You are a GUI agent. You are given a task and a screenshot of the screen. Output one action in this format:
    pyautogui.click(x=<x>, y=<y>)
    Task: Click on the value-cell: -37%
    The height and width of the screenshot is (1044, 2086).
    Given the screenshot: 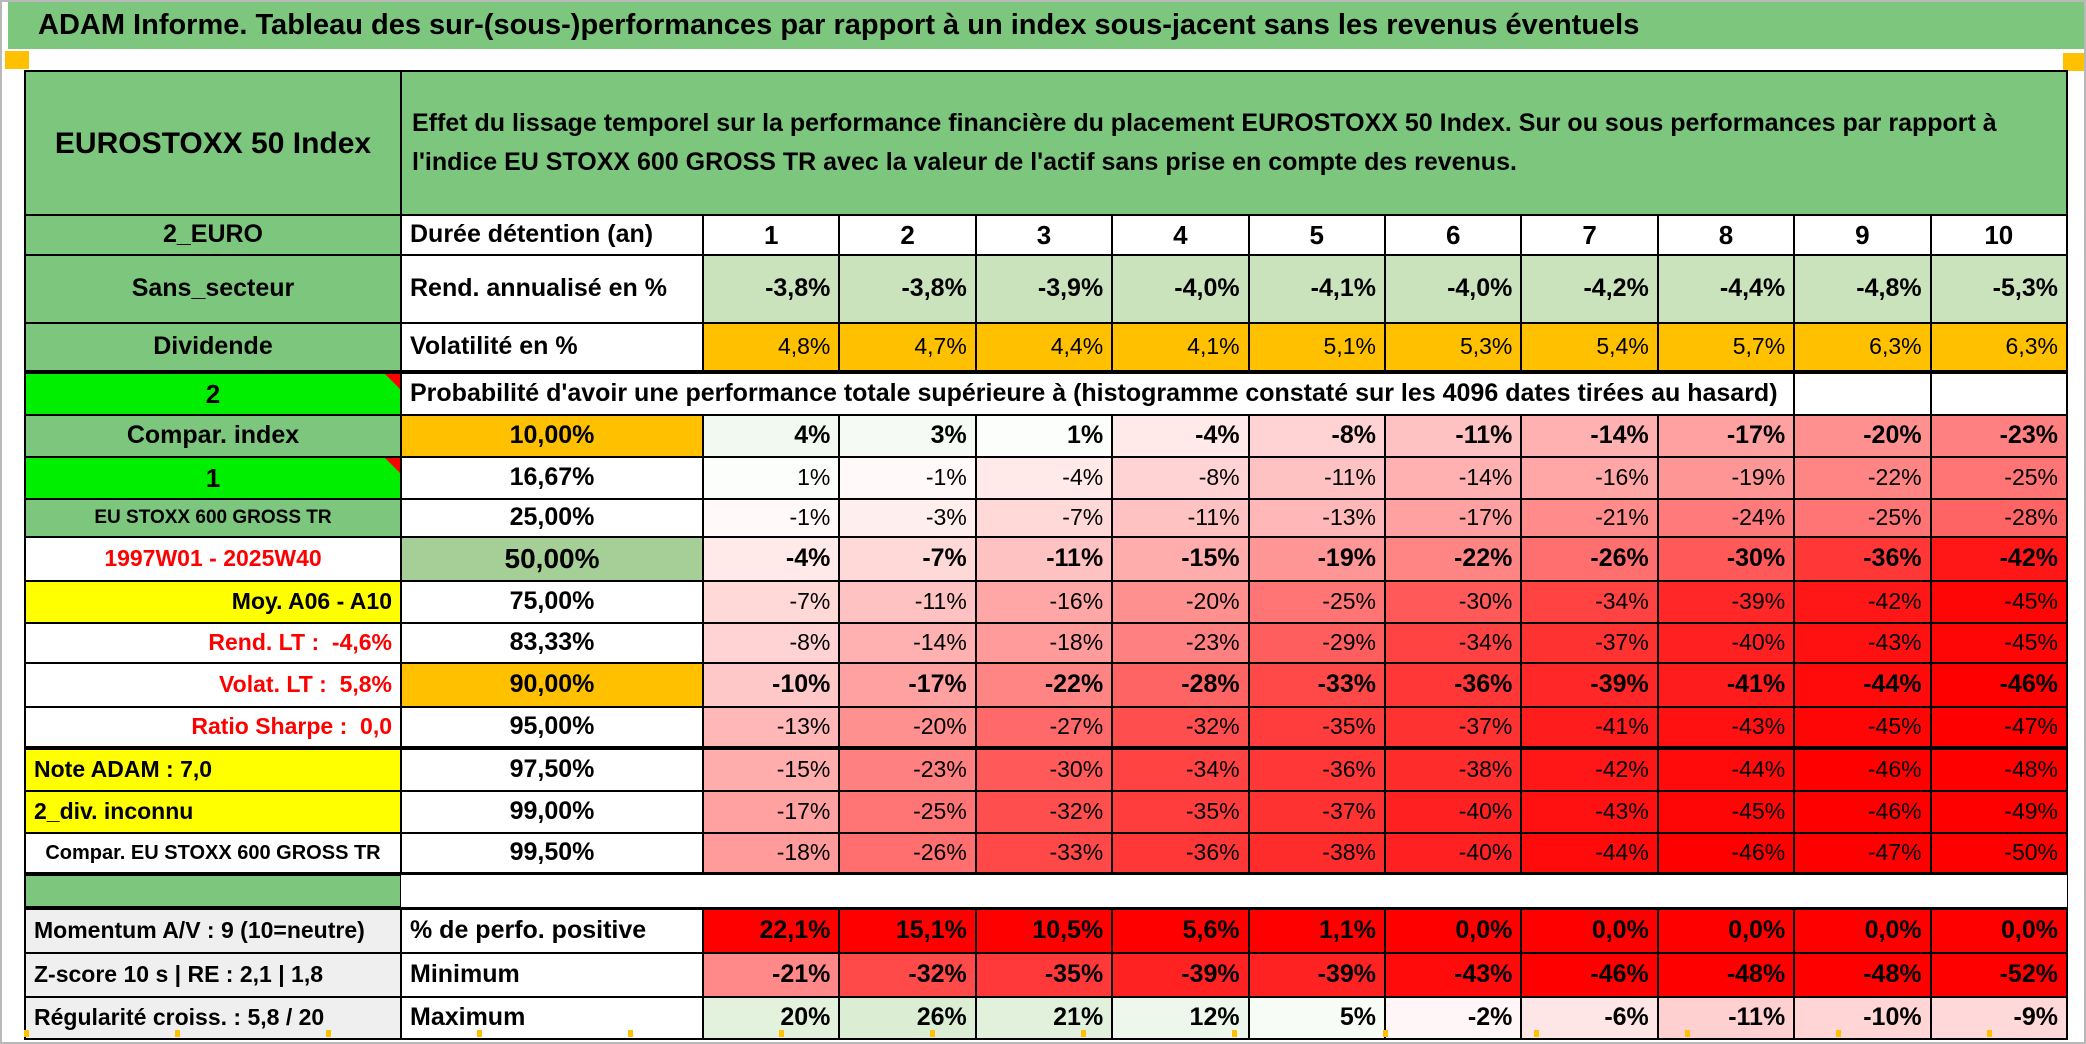 What is the action you would take?
    pyautogui.click(x=1589, y=643)
    